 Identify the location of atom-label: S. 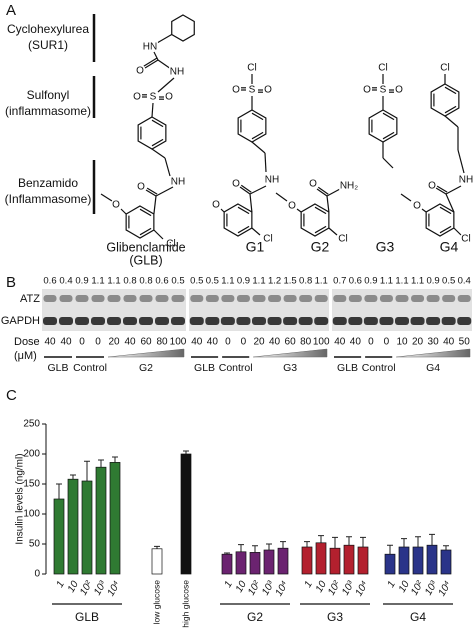
(383, 90).